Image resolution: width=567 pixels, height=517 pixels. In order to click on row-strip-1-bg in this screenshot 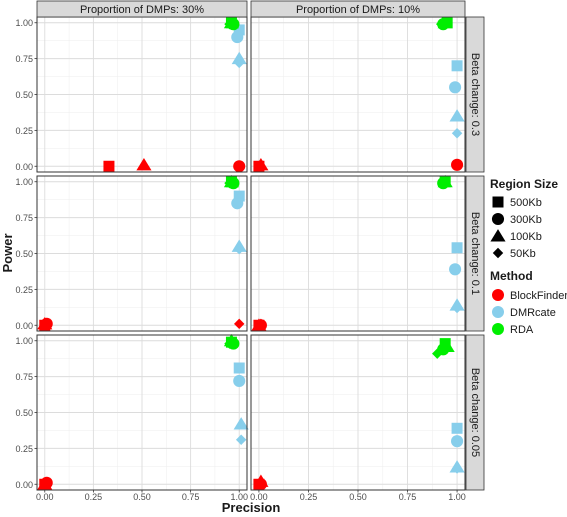, I will do `click(475, 253)`.